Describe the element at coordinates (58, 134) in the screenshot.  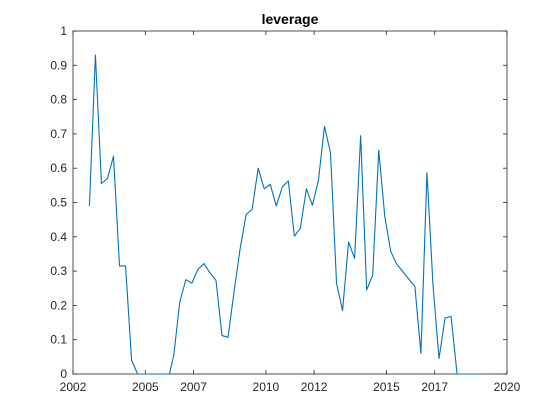
I see `y-tick-label: 0.7` at that location.